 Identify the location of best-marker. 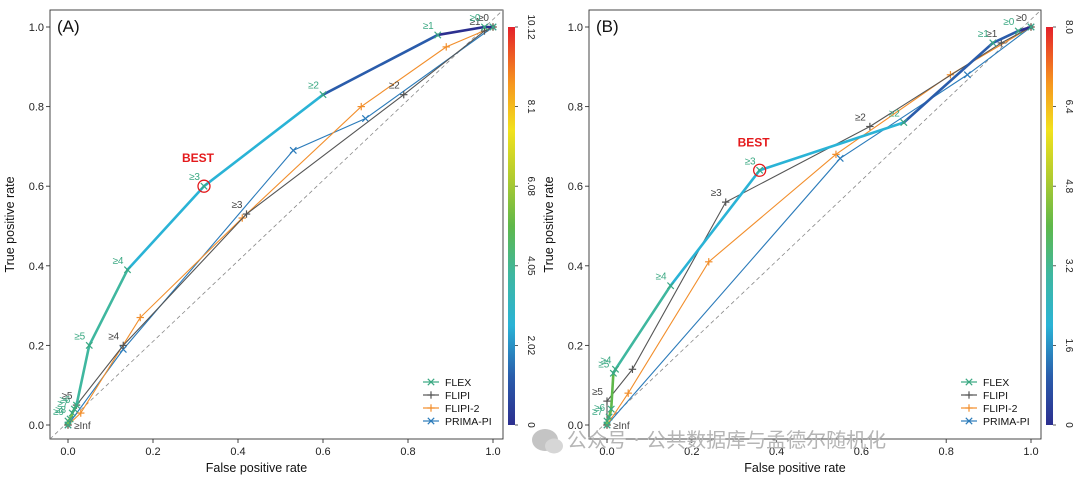
(204, 186).